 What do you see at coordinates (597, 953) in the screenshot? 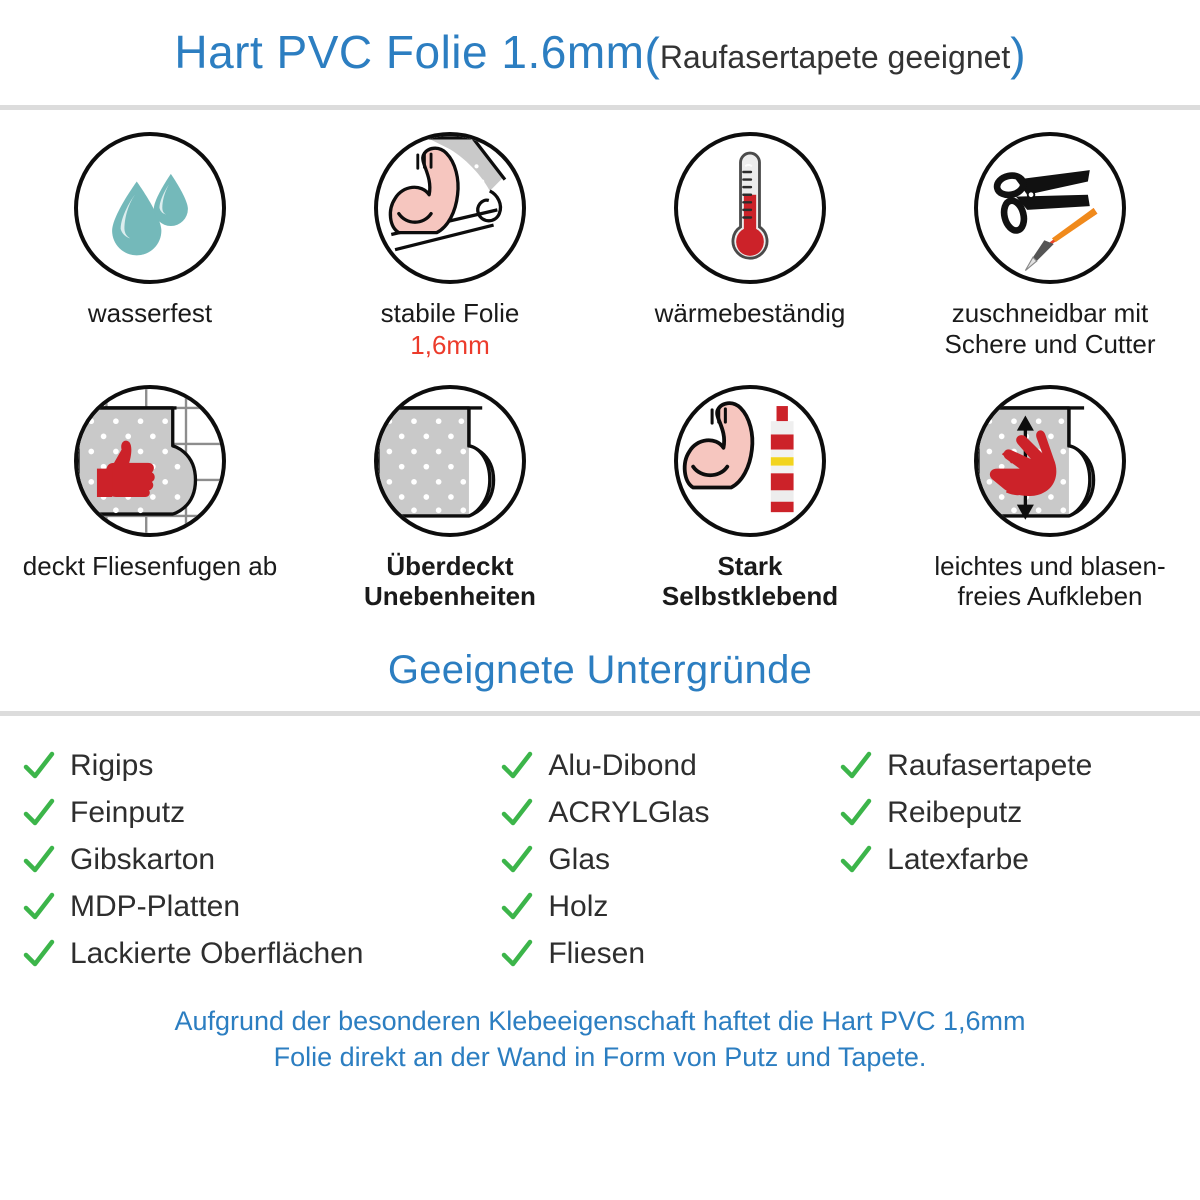
I see `list-item-label: Fliesen` at bounding box center [597, 953].